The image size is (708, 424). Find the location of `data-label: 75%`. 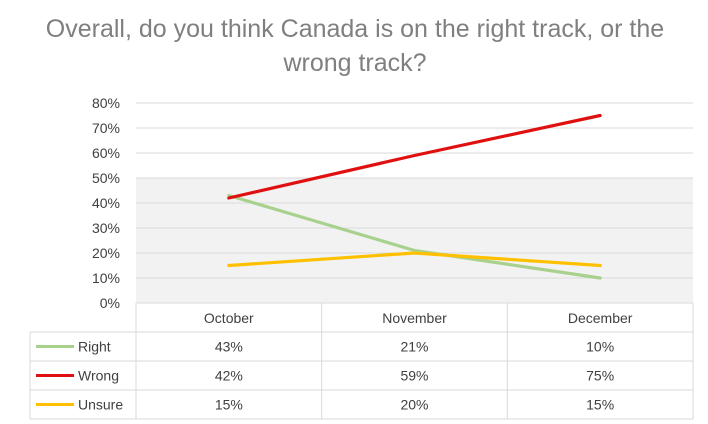

data-label: 75% is located at coordinates (600, 376).